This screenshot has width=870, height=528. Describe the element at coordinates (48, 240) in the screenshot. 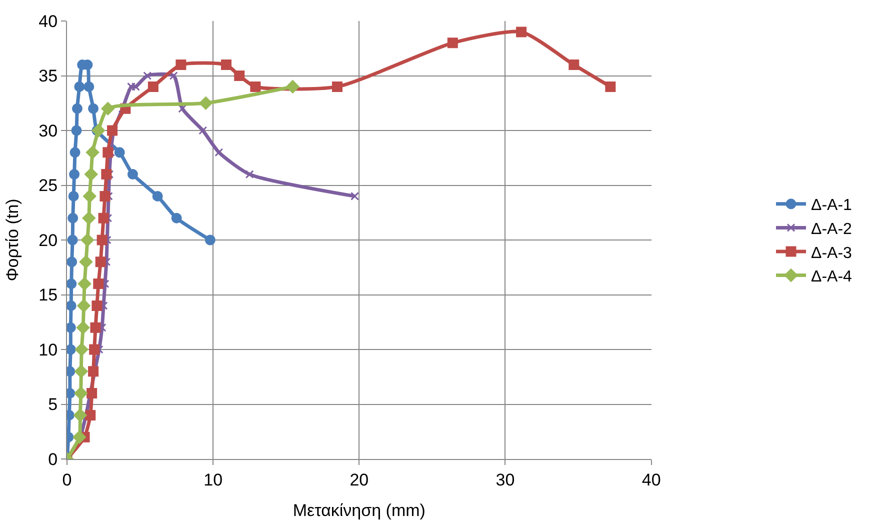

I see `y-tick-label: 20` at that location.